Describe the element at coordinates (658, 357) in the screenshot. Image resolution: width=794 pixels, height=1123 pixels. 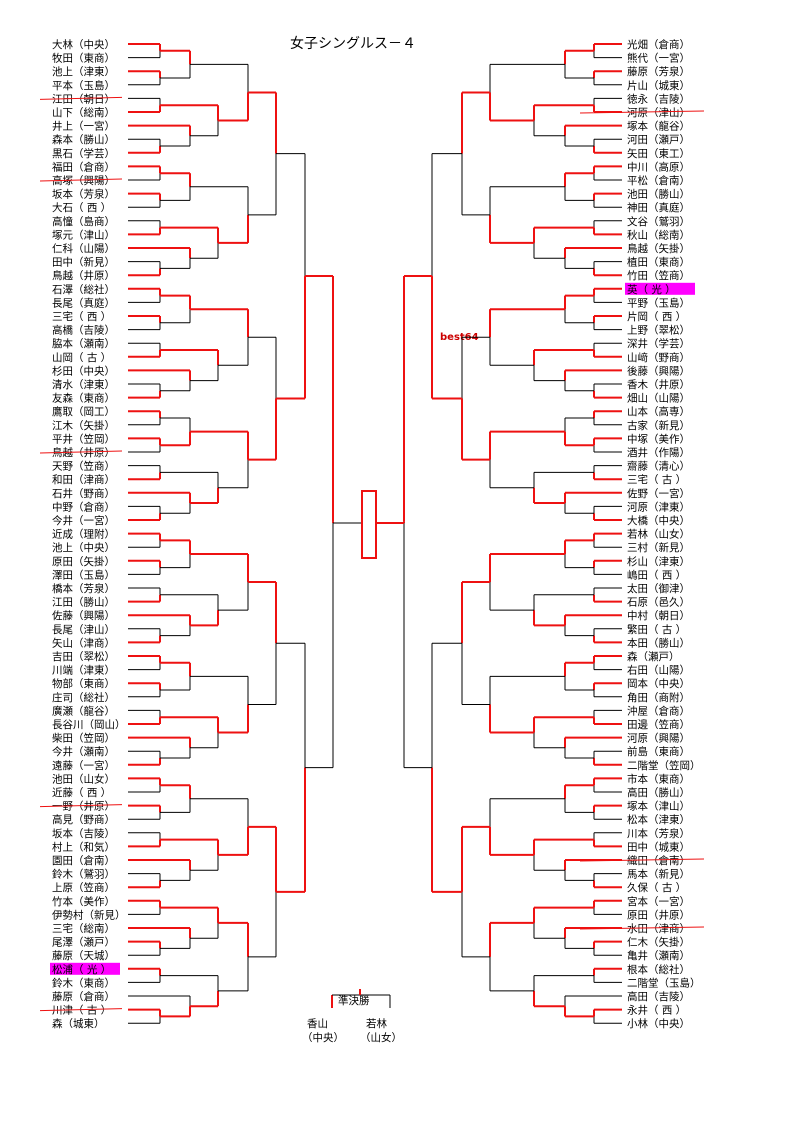
I see `player-name: 山﨑（野商）` at that location.